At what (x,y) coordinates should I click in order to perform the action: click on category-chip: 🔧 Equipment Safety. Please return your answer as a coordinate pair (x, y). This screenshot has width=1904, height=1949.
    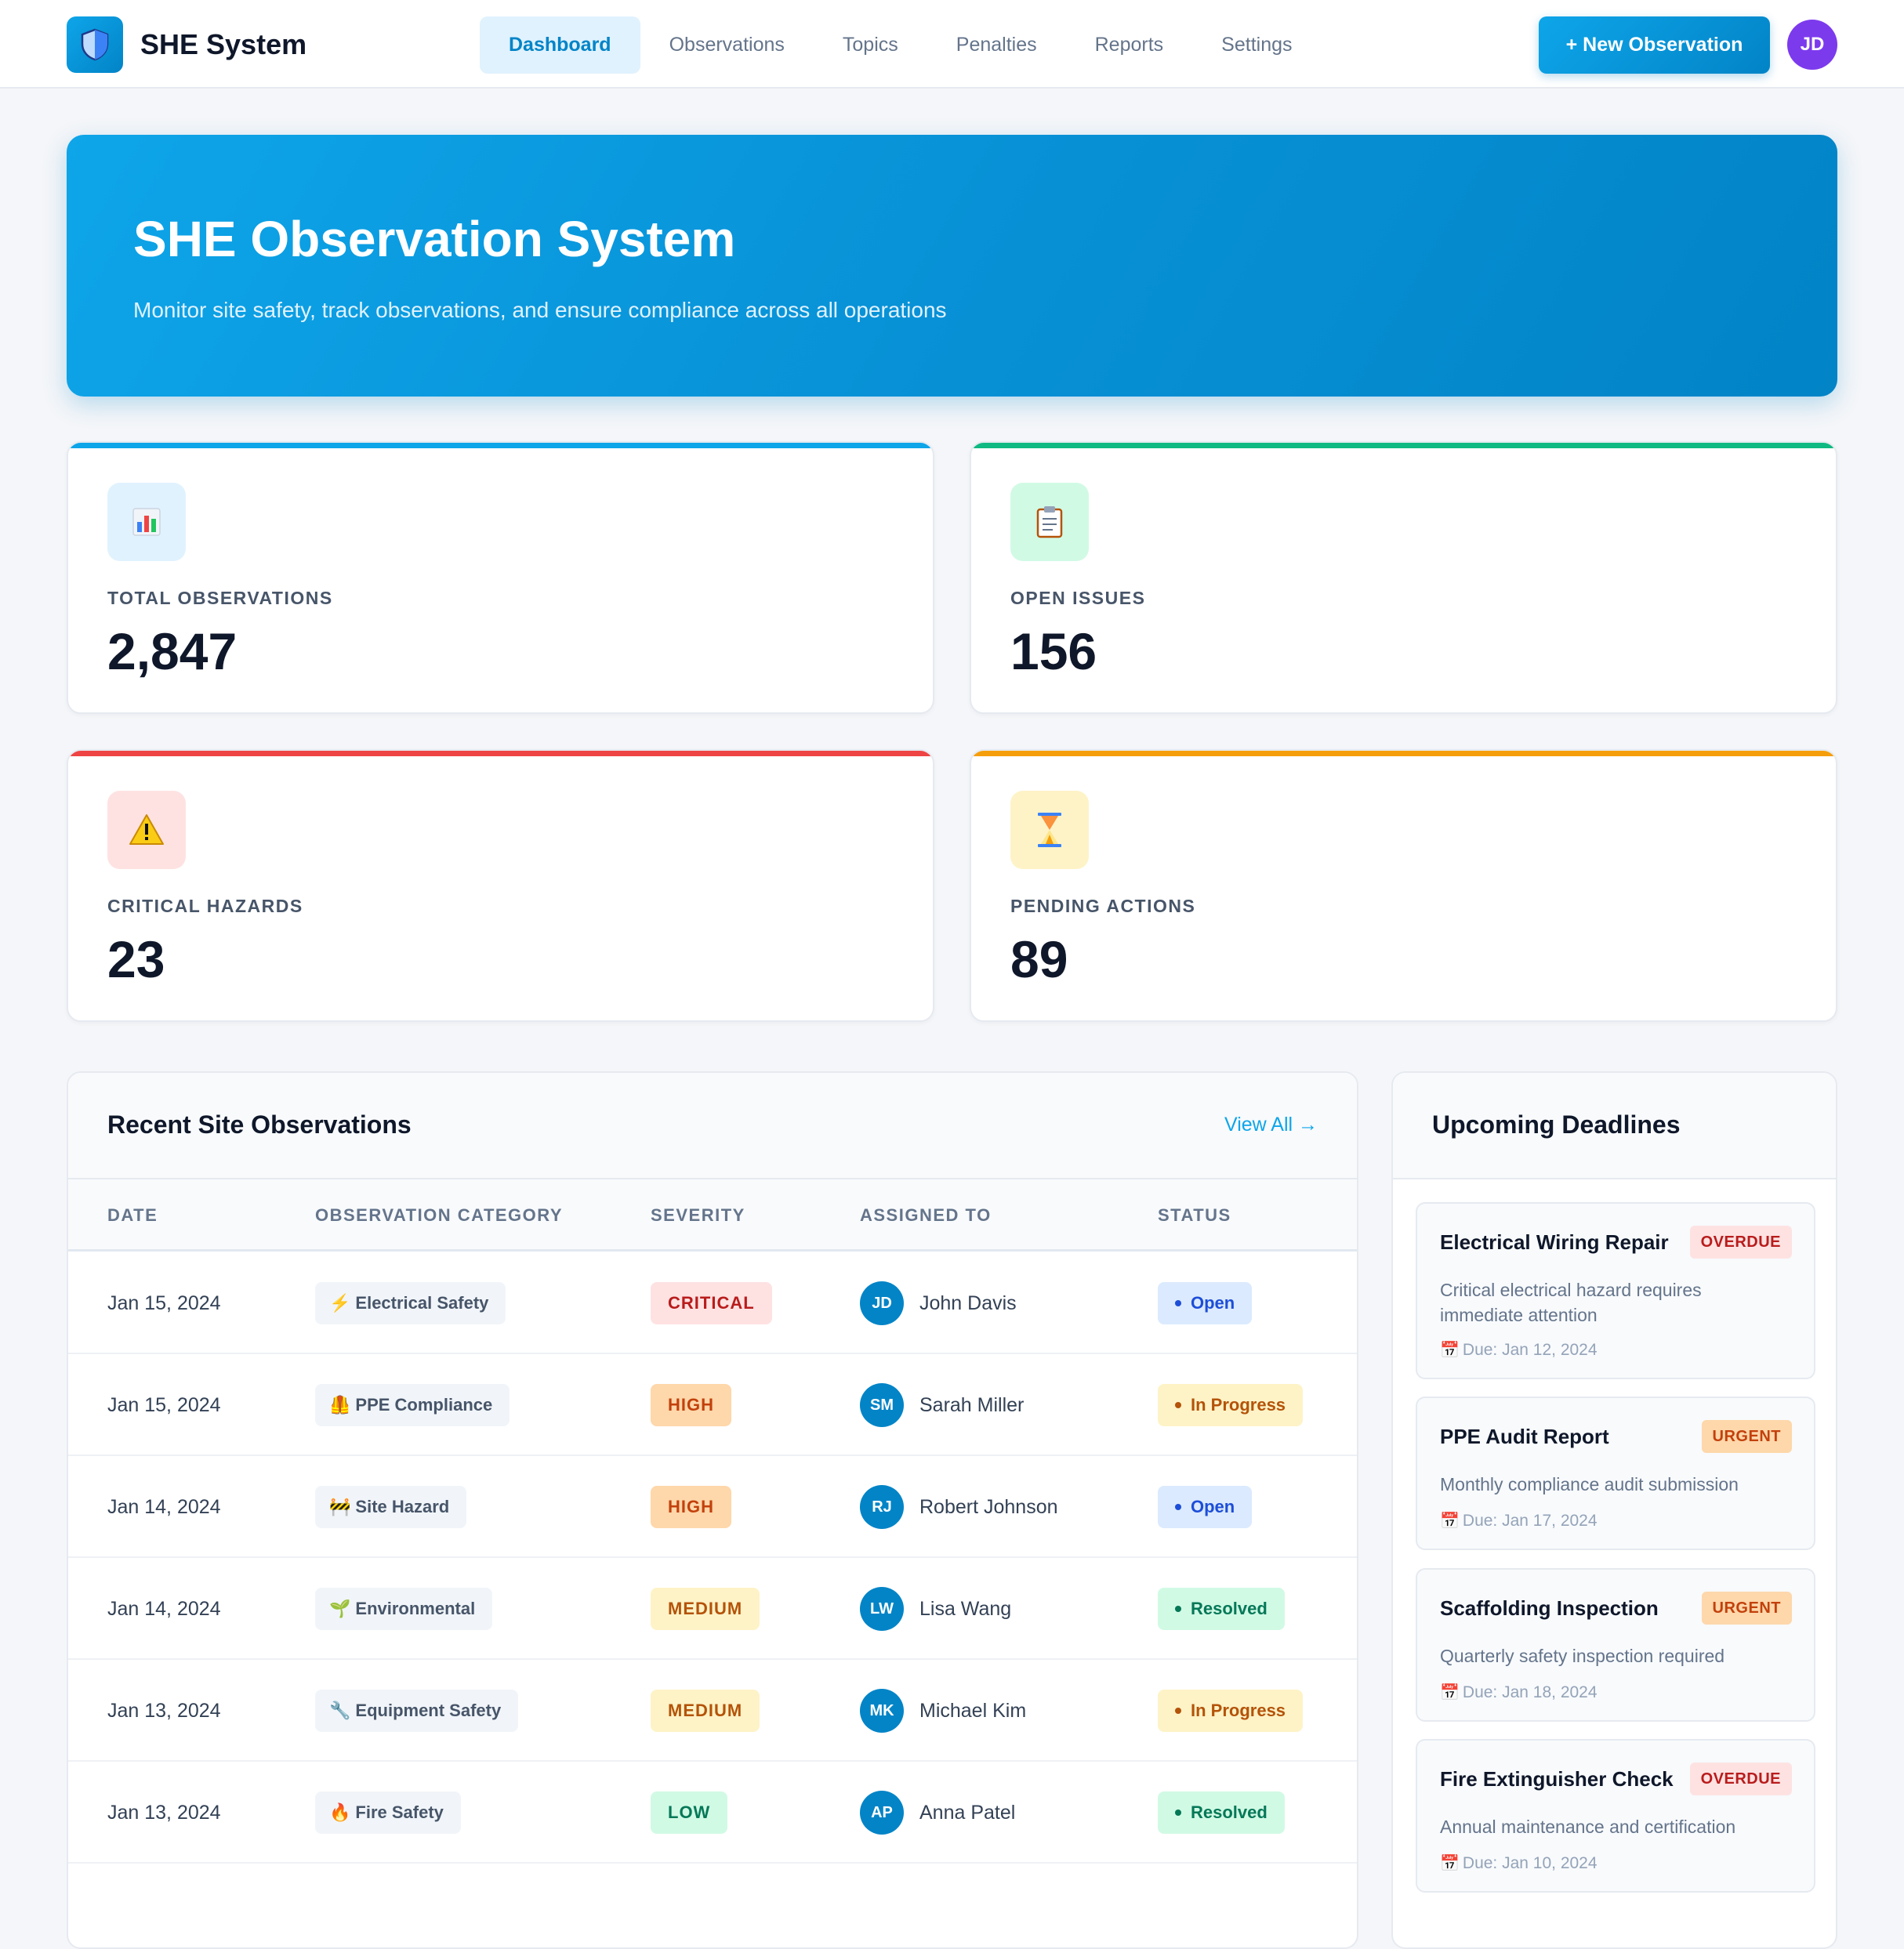
    Looking at the image, I should click on (417, 1711).